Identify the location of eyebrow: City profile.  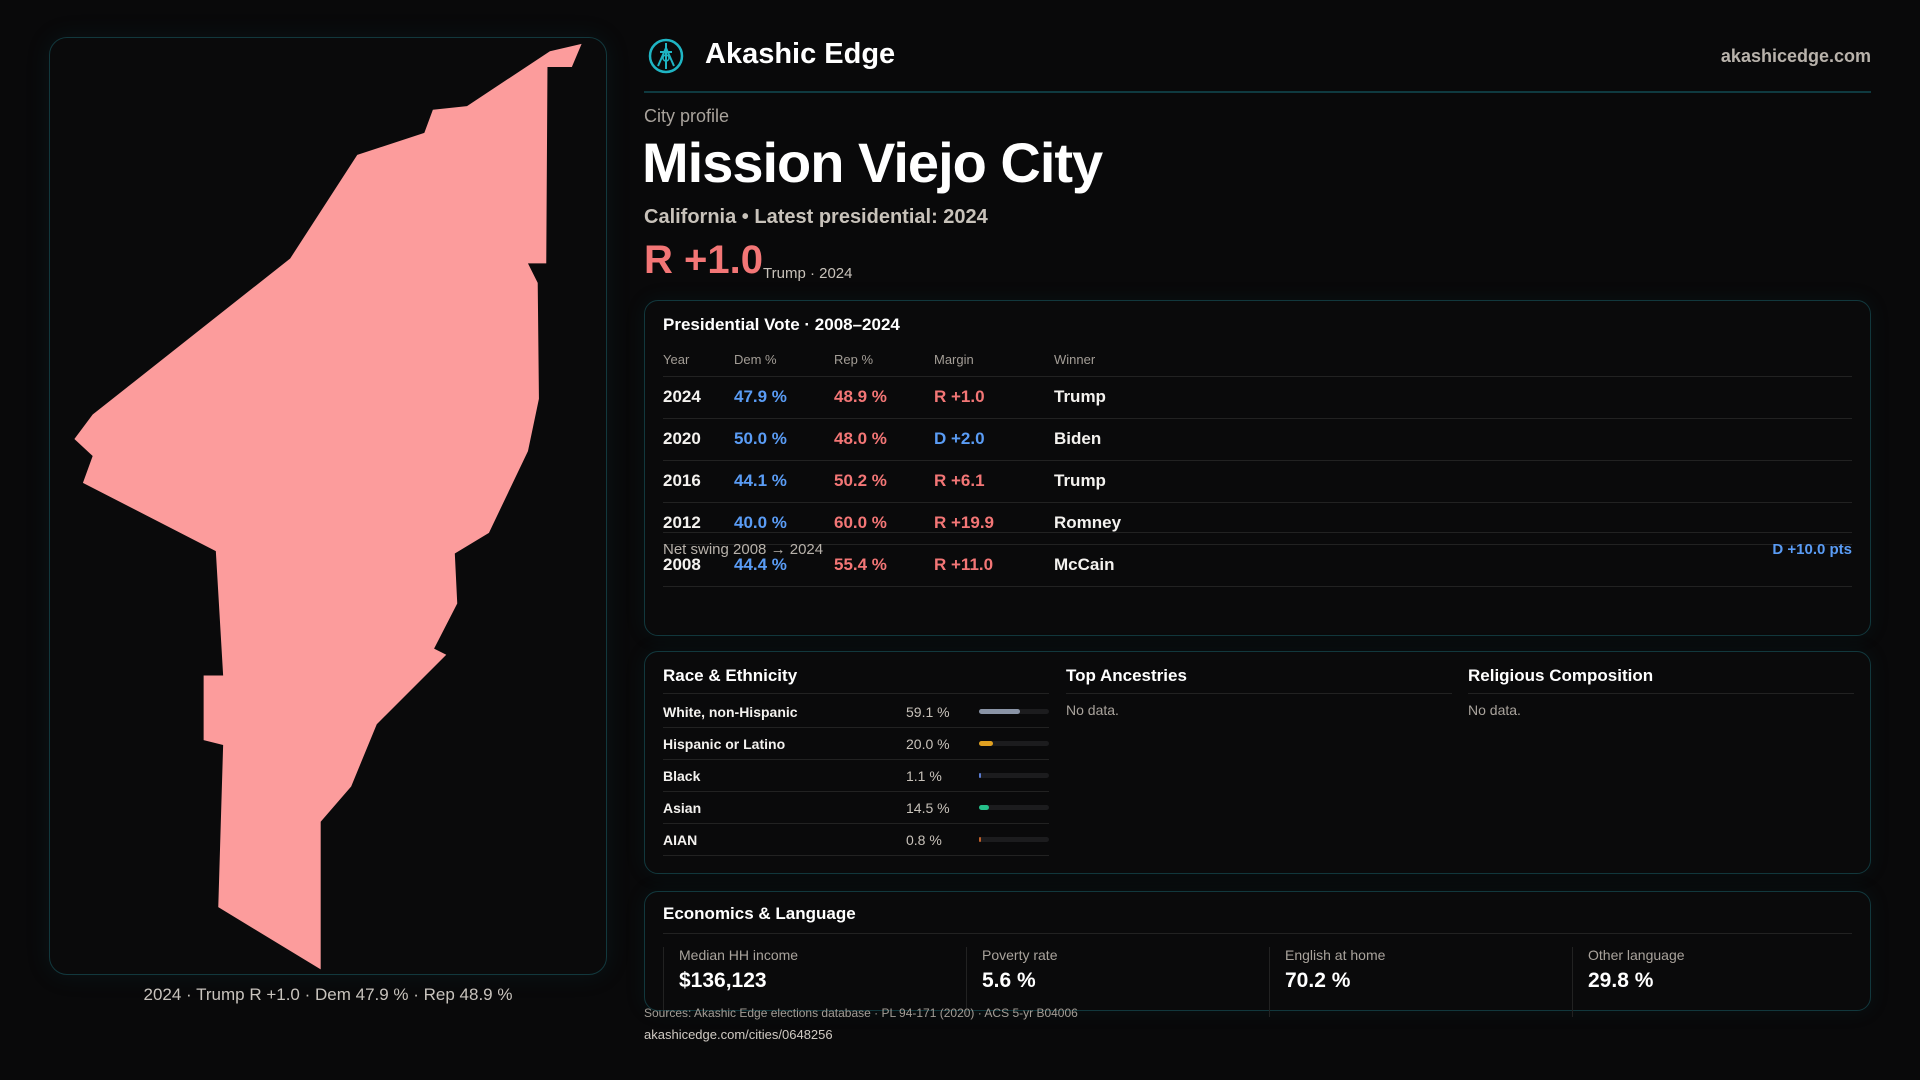
(687, 116).